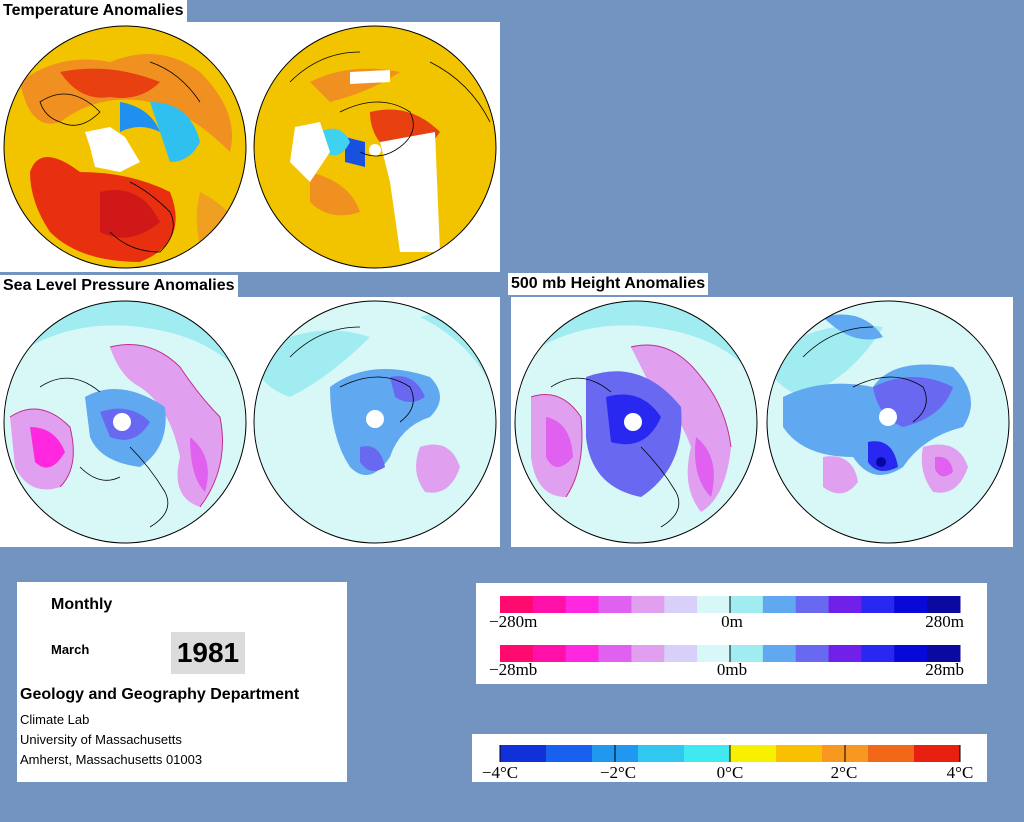 This screenshot has width=1024, height=822. Describe the element at coordinates (730, 772) in the screenshot. I see `temperature-legend-label: 0°C` at that location.